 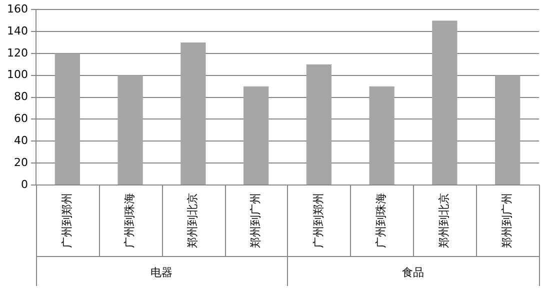 I want to click on y-tick-label: 160, so click(x=17, y=9).